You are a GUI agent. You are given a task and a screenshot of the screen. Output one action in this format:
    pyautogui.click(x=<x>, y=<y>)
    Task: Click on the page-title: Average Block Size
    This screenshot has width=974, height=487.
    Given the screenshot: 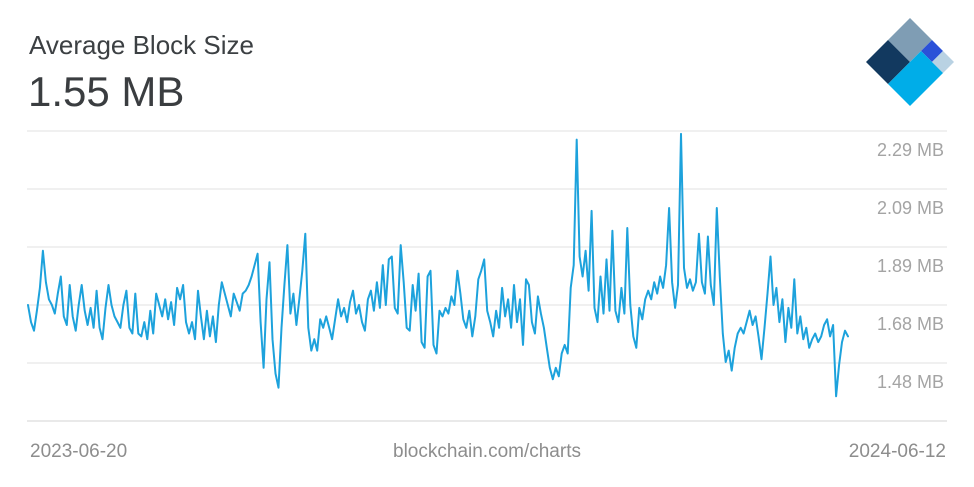 What is the action you would take?
    pyautogui.click(x=141, y=45)
    